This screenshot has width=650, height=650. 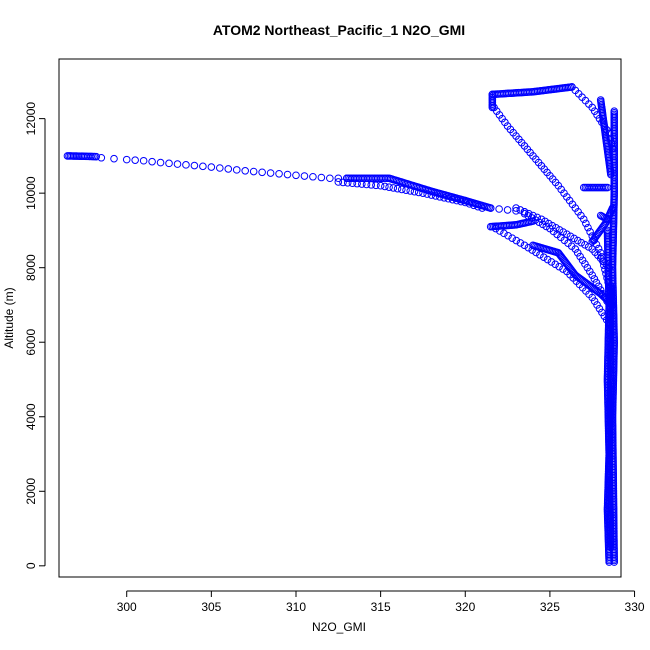 I want to click on y-tick-label: 4000, so click(x=31, y=416).